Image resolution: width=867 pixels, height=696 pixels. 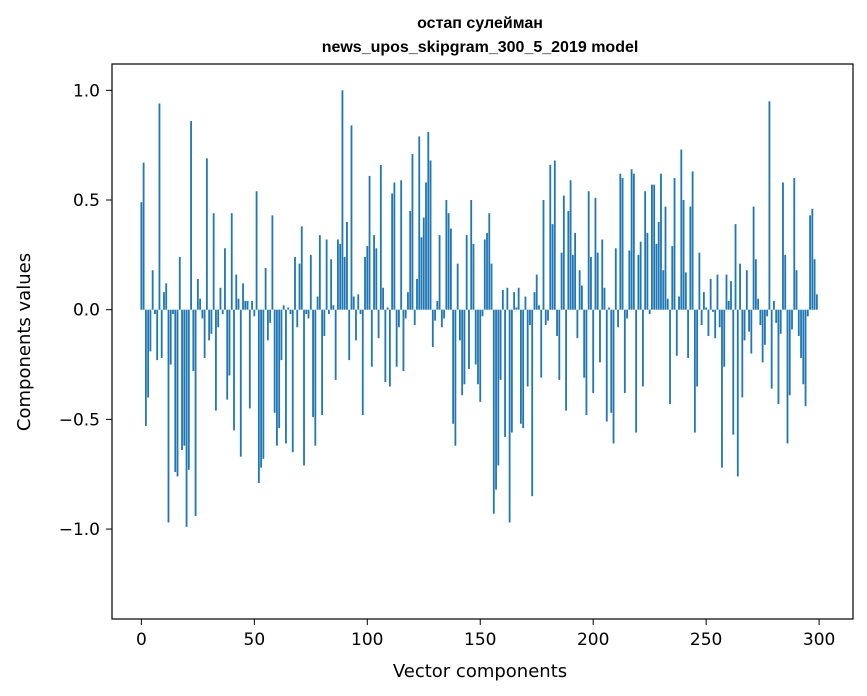 I want to click on chart-title-line2: news_upos_skipgram_300_5_2019 model, so click(x=480, y=47).